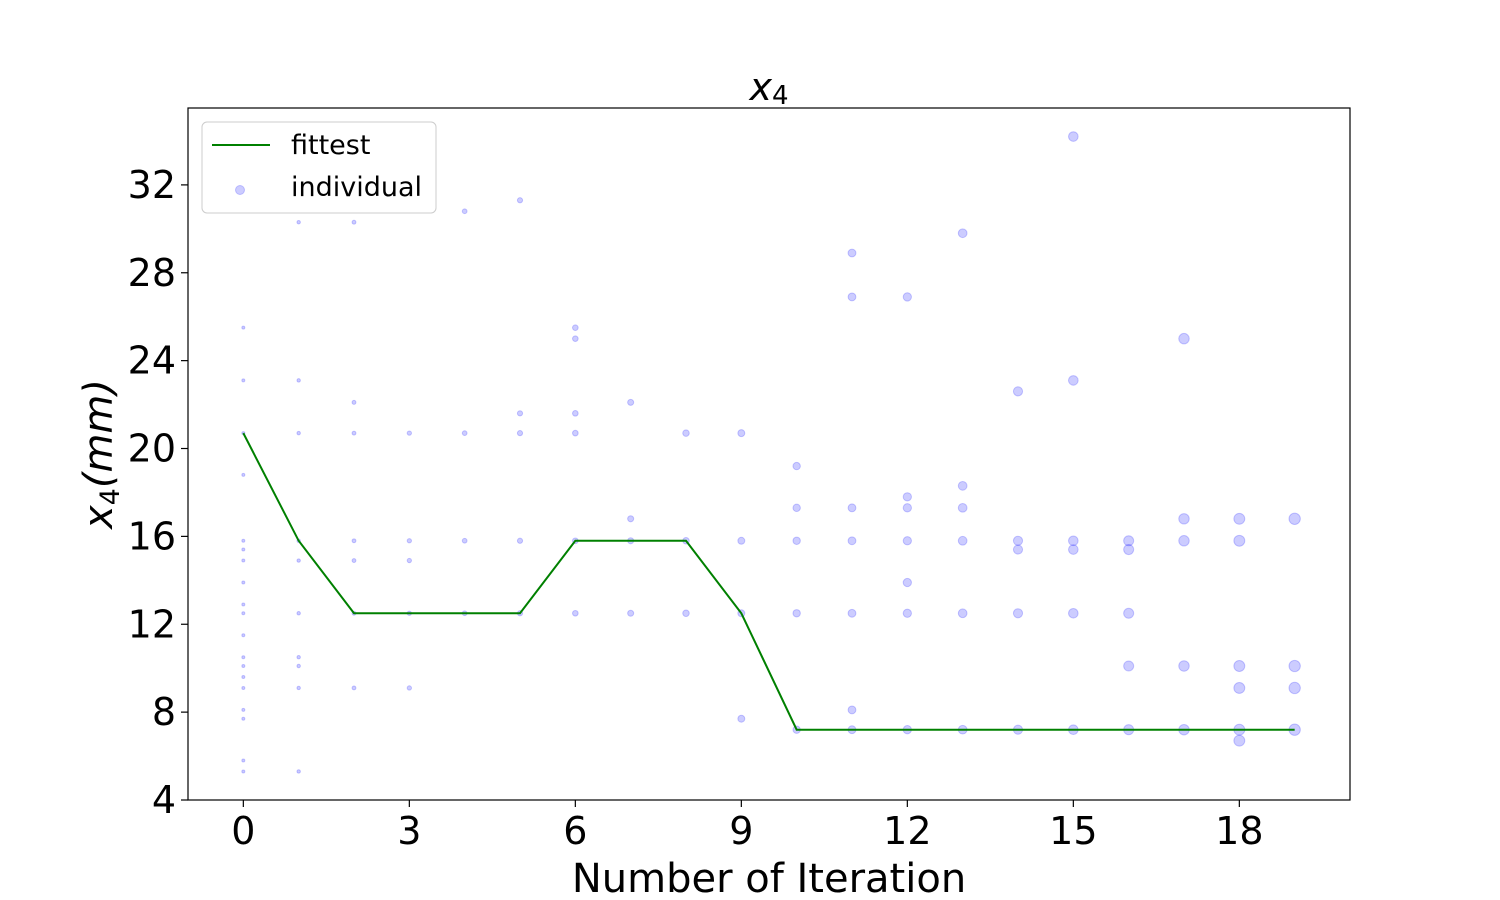 The width and height of the screenshot is (1500, 900). Describe the element at coordinates (152, 624) in the screenshot. I see `y-tick-label: 12` at that location.